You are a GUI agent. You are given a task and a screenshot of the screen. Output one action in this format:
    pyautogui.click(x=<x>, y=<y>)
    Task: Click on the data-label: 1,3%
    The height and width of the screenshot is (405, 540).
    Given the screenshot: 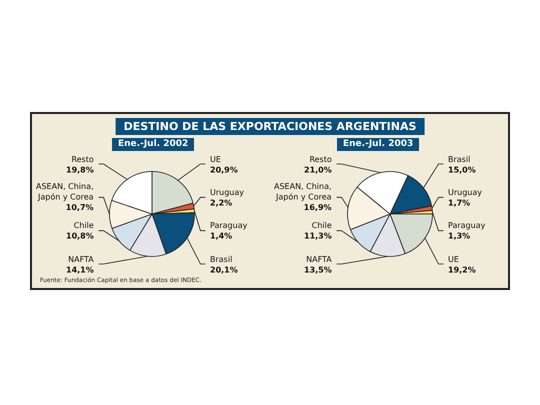 What is the action you would take?
    pyautogui.click(x=459, y=235)
    